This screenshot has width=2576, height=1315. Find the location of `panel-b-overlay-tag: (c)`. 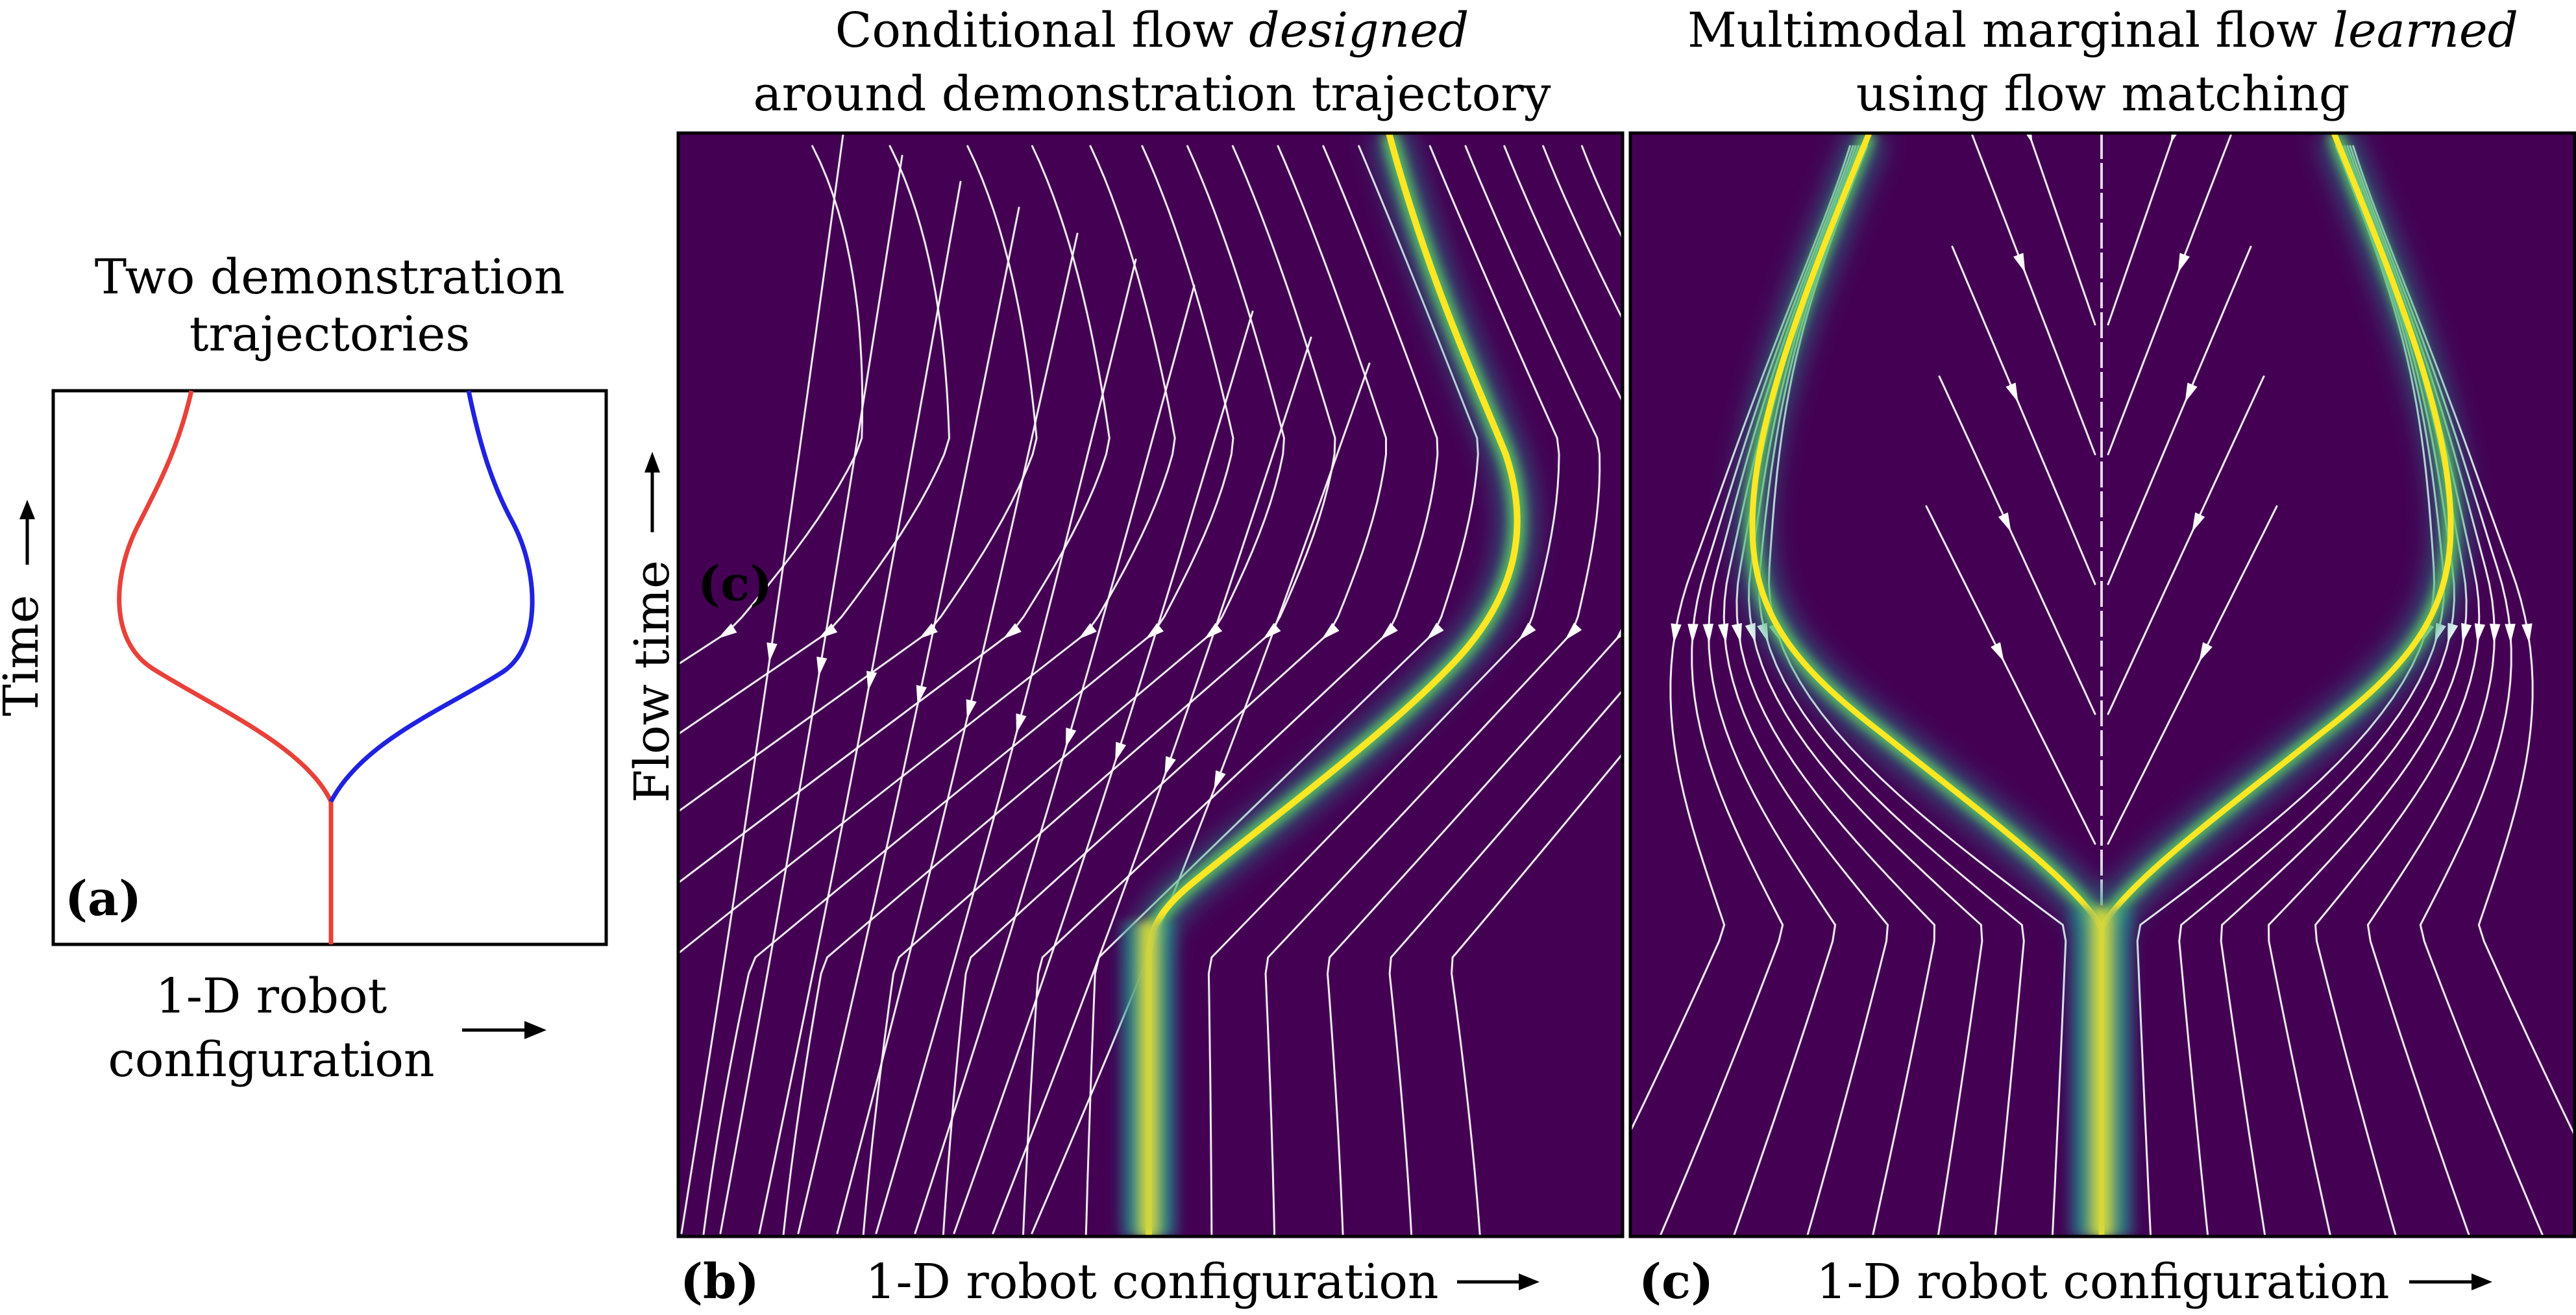

panel-b-overlay-tag: (c) is located at coordinates (735, 584).